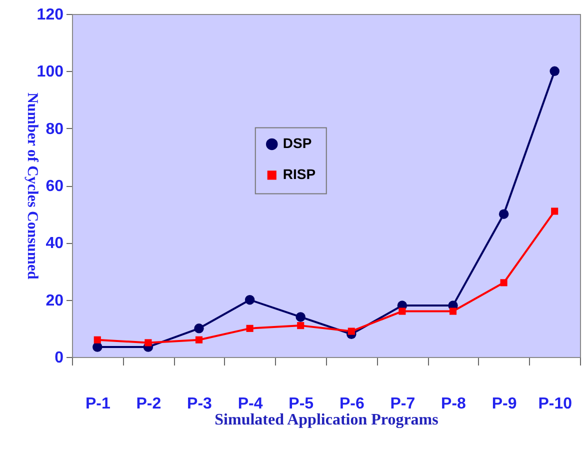  What do you see at coordinates (199, 404) in the screenshot?
I see `x-tick-label: P-3` at bounding box center [199, 404].